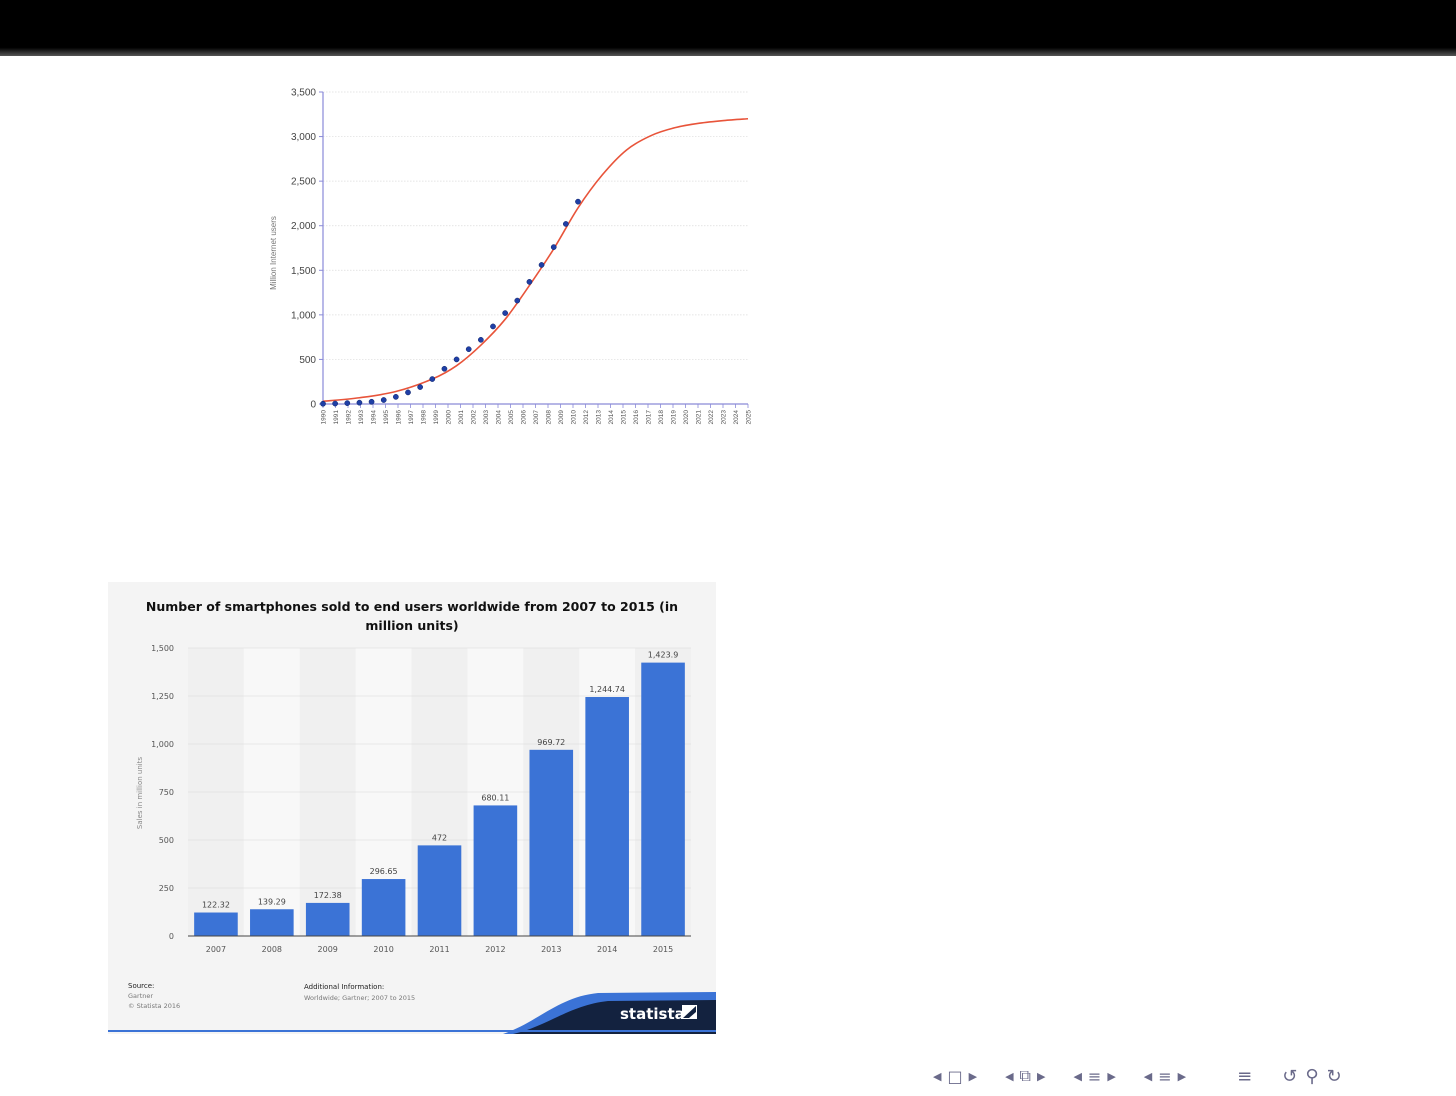 The image size is (1456, 1096). I want to click on statista-logo: statista, so click(652, 1014).